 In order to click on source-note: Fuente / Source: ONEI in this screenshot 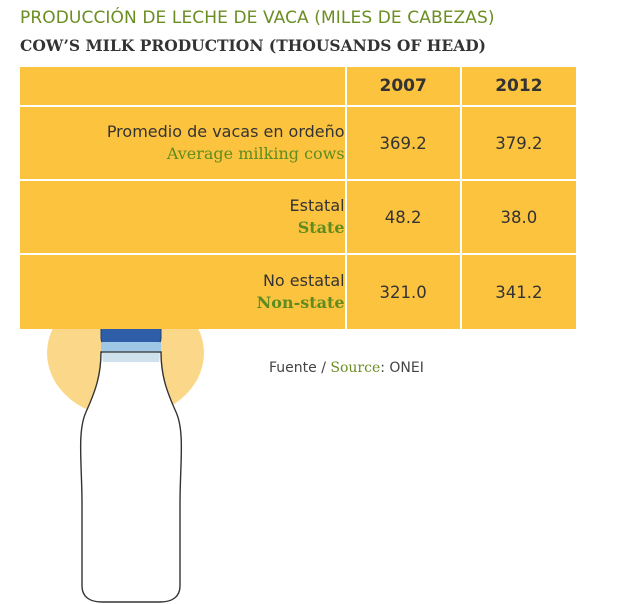, I will do `click(346, 368)`.